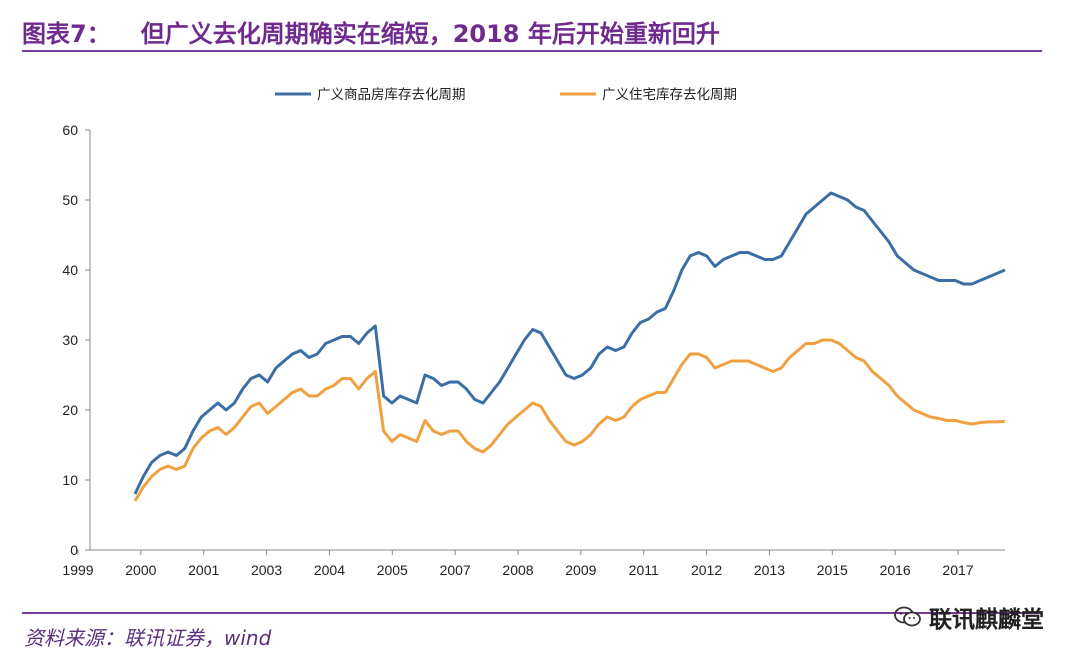 The width and height of the screenshot is (1080, 662). Describe the element at coordinates (669, 95) in the screenshot. I see `legend-label-2: 广义住宅库存去化周期` at that location.